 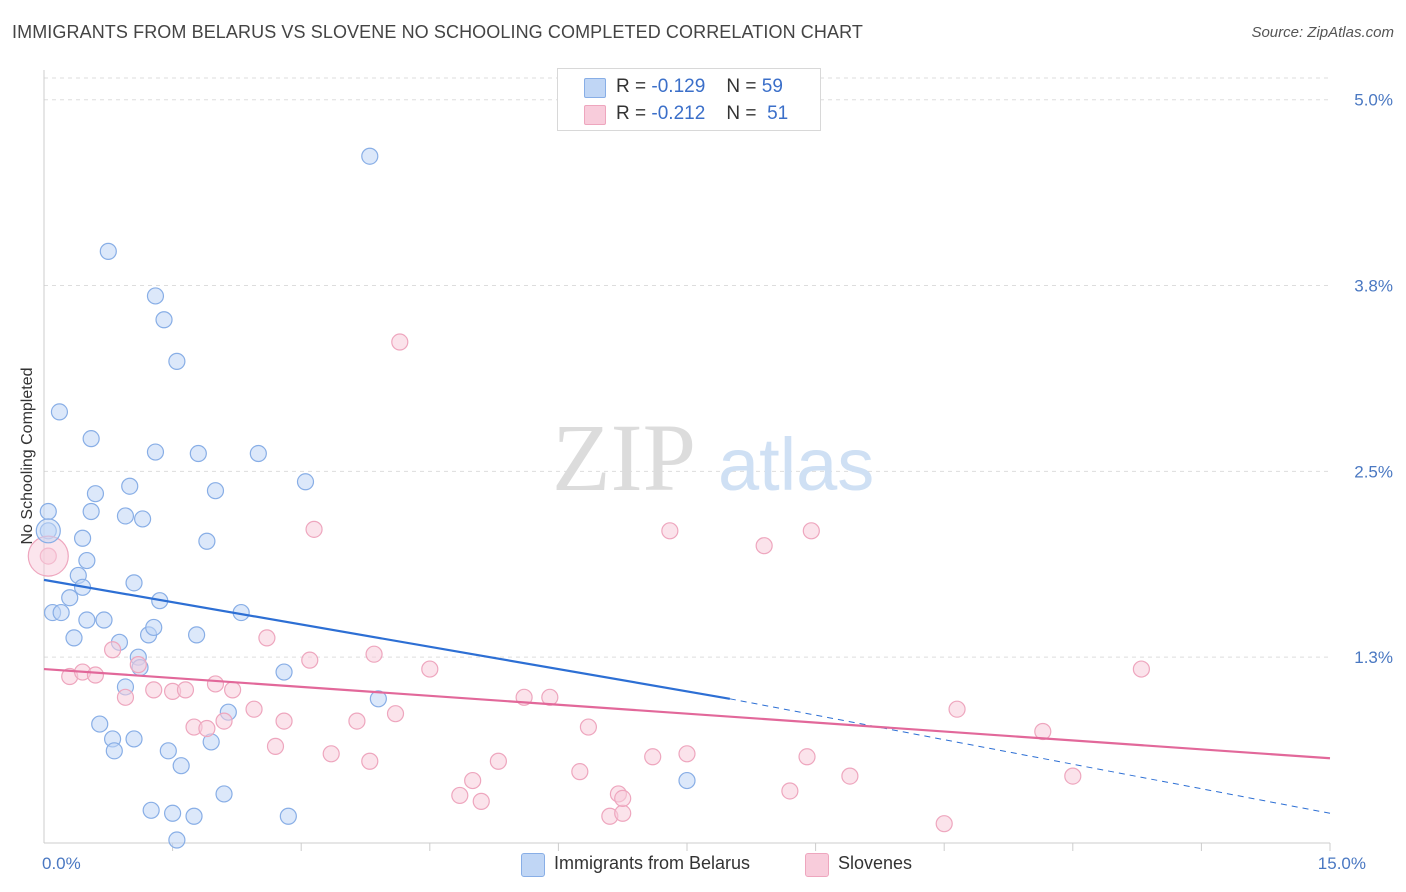 I want to click on y-tick-label: 5.0%, so click(x=1373, y=100).